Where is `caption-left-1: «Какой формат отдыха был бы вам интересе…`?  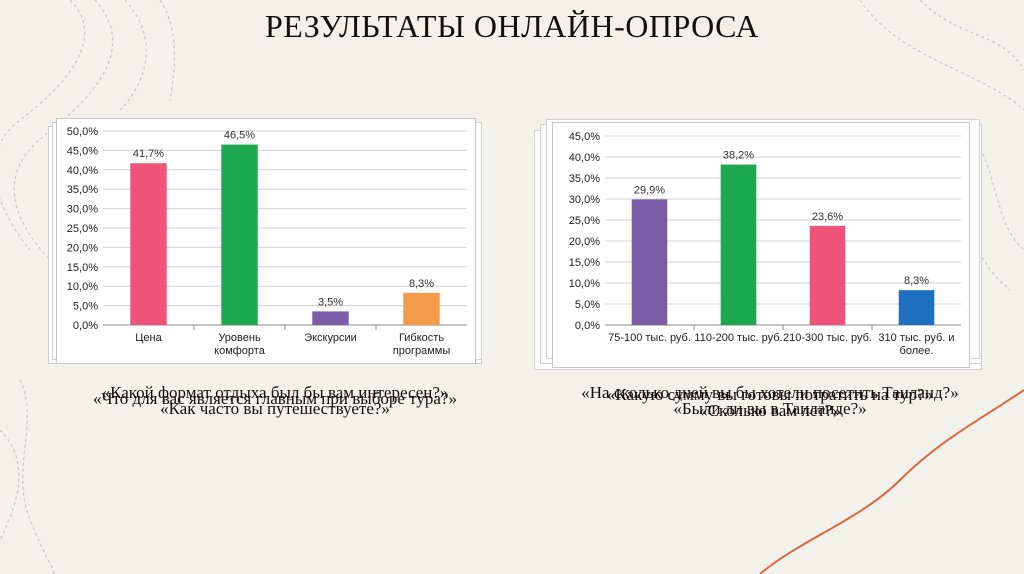
caption-left-1: «Какой формат отдыха был бы вам интересе… is located at coordinates (275, 392).